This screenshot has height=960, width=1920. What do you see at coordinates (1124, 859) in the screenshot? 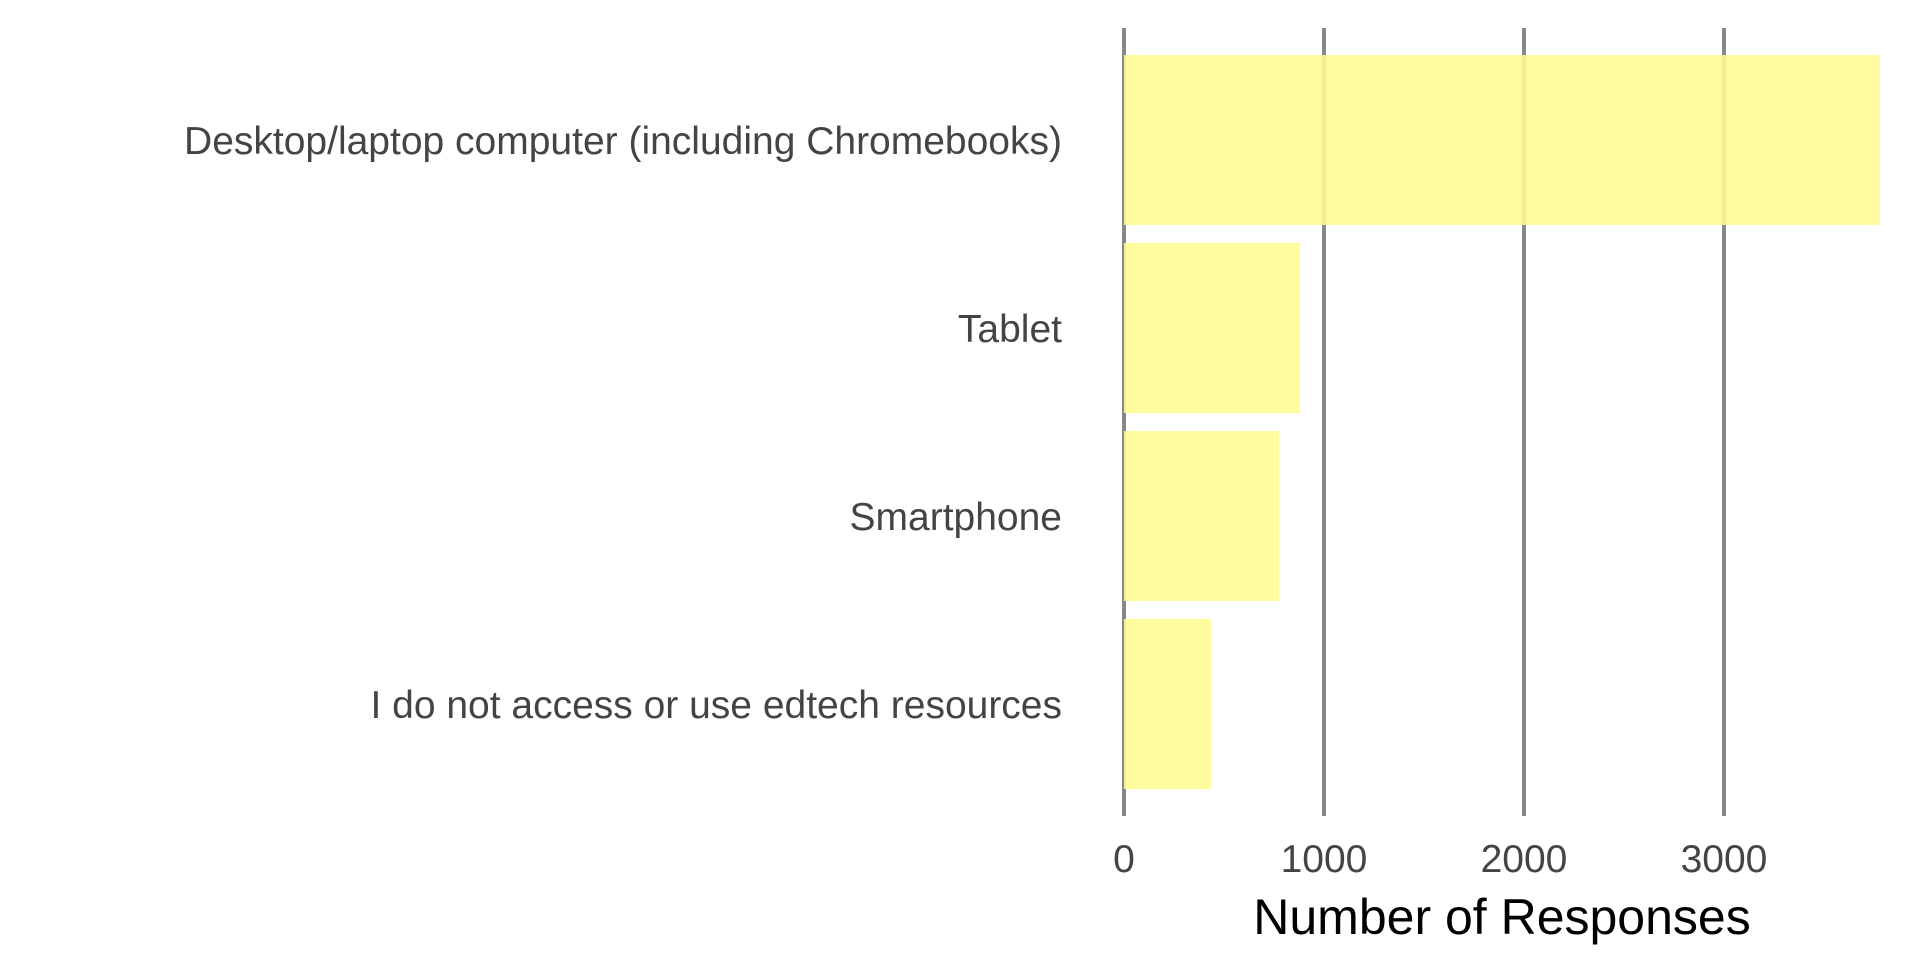
I see `x-tick-label: 0` at bounding box center [1124, 859].